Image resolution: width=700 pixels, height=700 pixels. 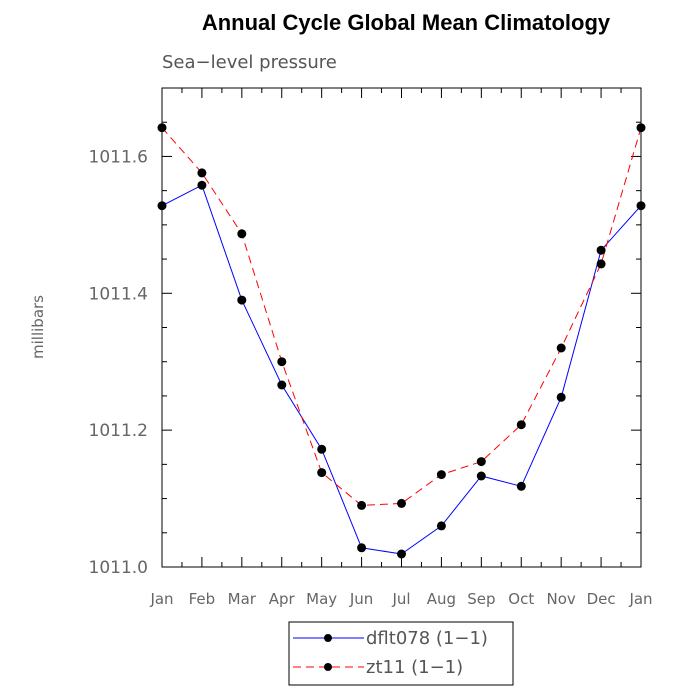 I want to click on x-tick-label: Jul, so click(x=400, y=599).